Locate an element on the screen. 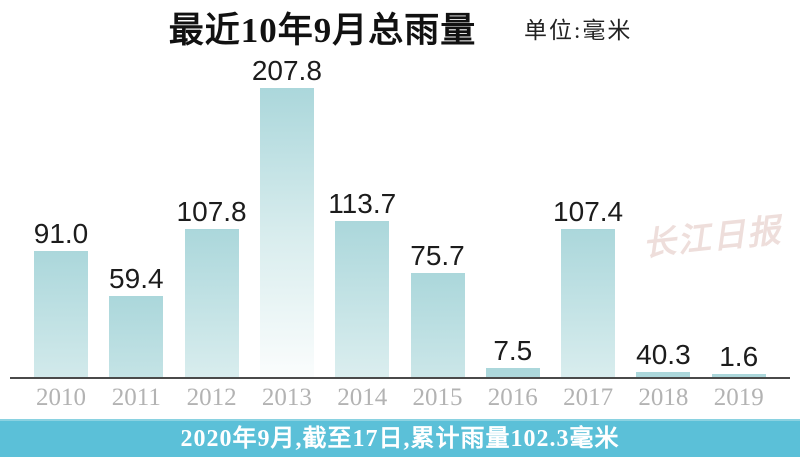 The image size is (800, 457). bar-2013 is located at coordinates (286, 233).